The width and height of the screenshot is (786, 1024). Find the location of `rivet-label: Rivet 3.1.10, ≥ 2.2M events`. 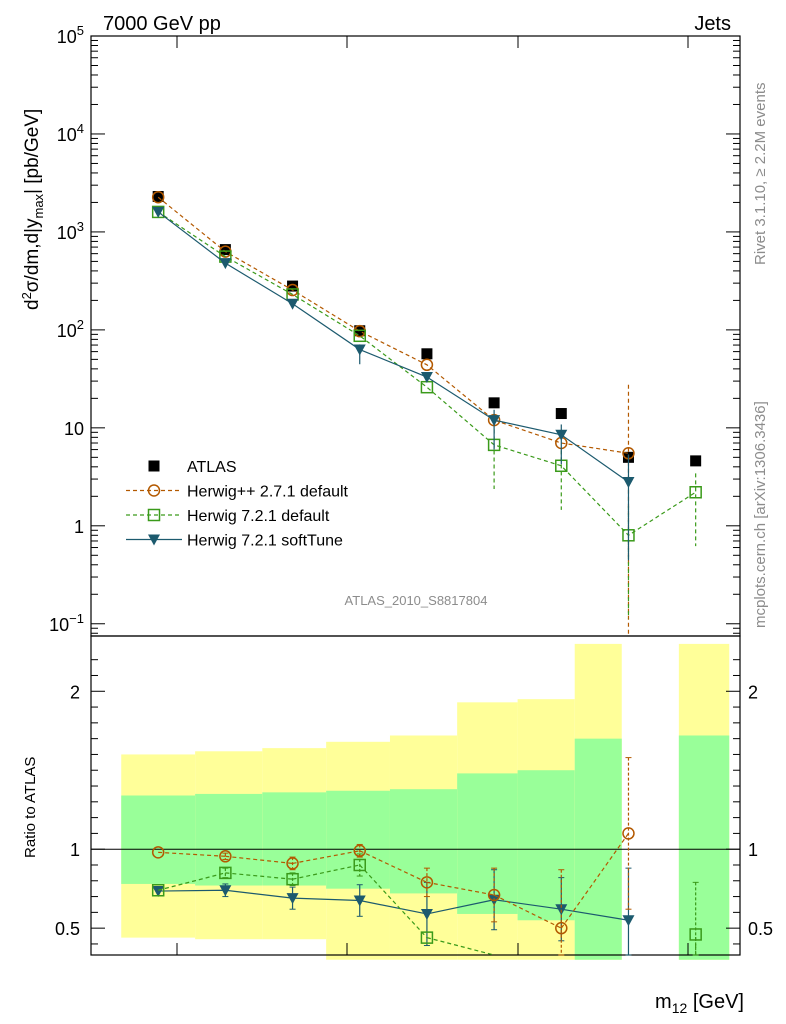

rivet-label: Rivet 3.1.10, ≥ 2.2M events is located at coordinates (760, 174).